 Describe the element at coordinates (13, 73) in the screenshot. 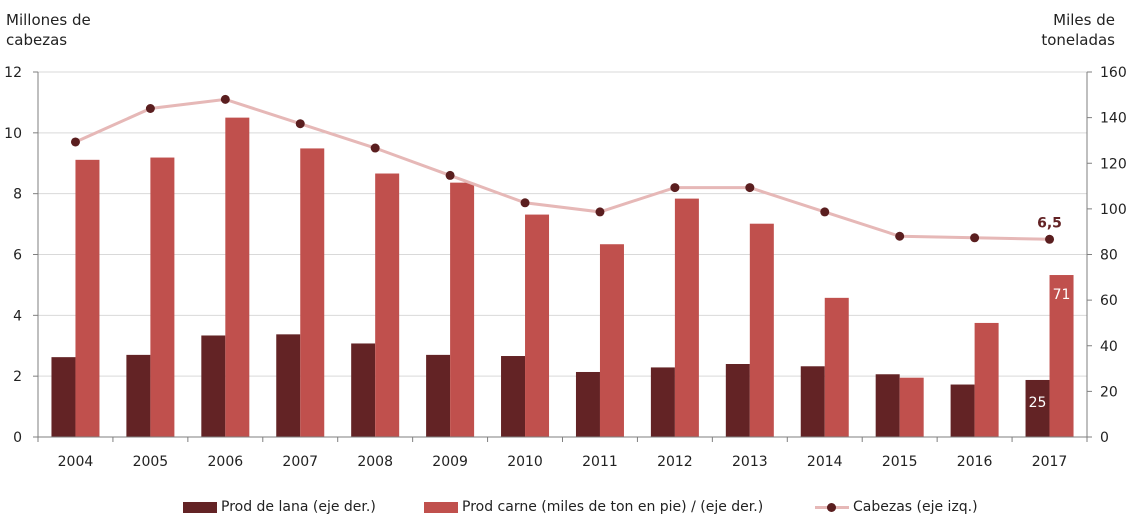

I see `left-tick-label: 12` at that location.